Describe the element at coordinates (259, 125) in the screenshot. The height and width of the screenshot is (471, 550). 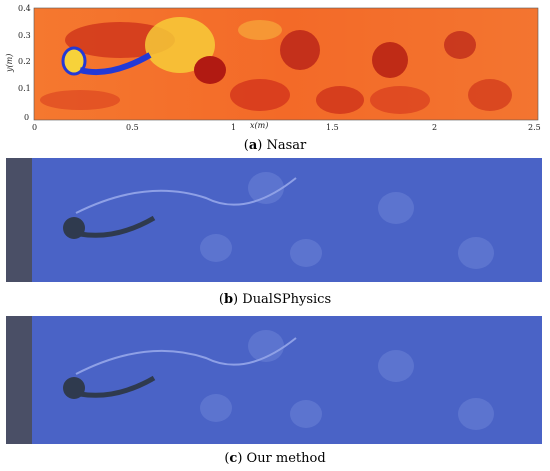
I see `x-axis-label: x(m)` at that location.